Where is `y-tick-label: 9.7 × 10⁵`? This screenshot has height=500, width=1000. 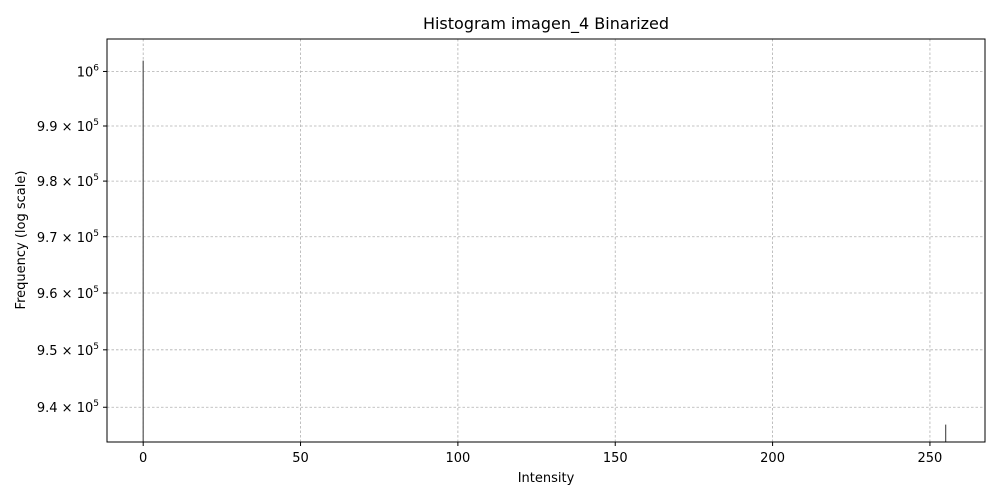 y-tick-label: 9.7 × 10⁵ is located at coordinates (68, 237).